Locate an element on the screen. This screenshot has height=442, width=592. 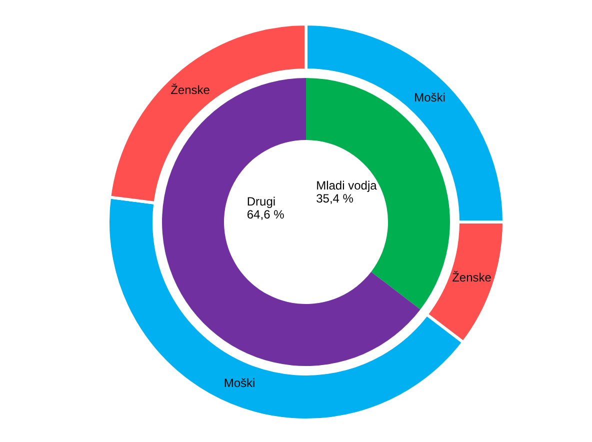
slice-label: Mladi vodja is located at coordinates (347, 185).